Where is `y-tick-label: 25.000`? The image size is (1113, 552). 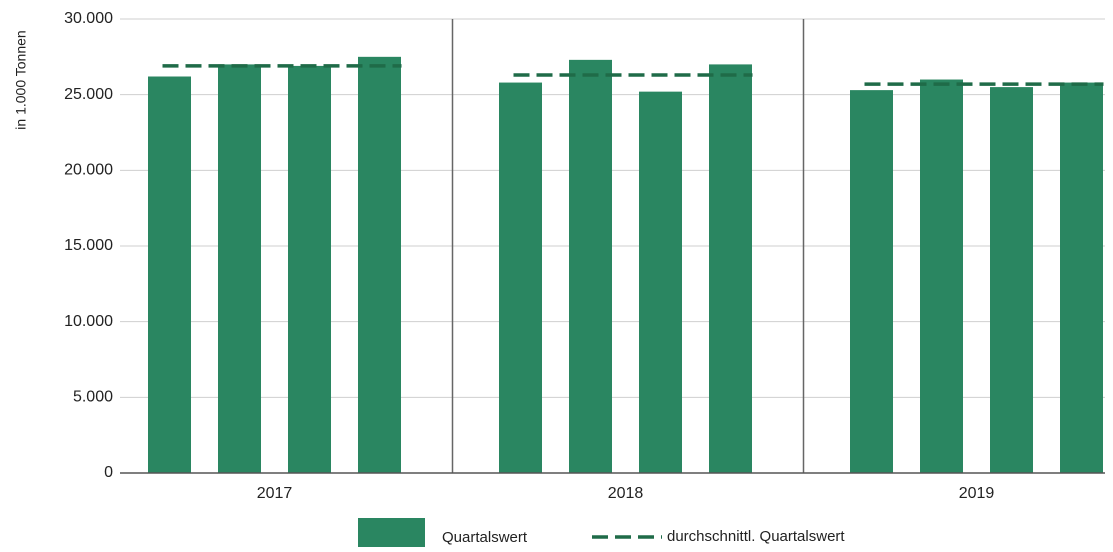
y-tick-label: 25.000 is located at coordinates (88, 94).